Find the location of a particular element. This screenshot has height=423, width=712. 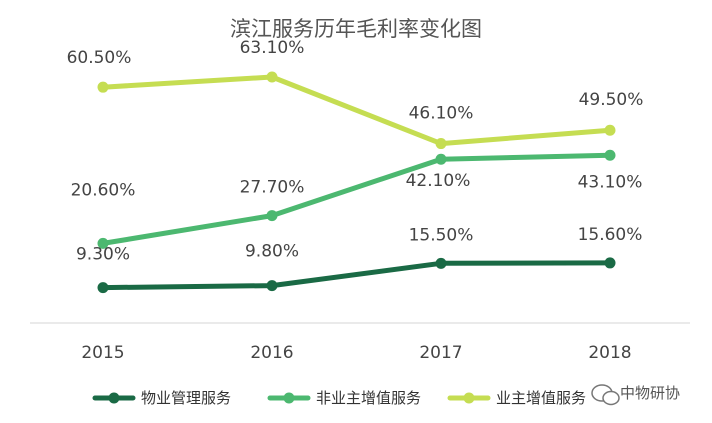

data-point-s3-2017 is located at coordinates (441, 144).